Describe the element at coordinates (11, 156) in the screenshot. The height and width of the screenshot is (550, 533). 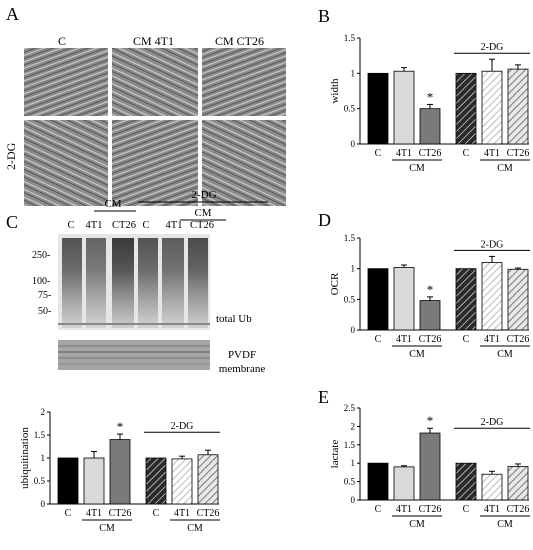
I see `micrograph-row-label: 2-DG` at that location.